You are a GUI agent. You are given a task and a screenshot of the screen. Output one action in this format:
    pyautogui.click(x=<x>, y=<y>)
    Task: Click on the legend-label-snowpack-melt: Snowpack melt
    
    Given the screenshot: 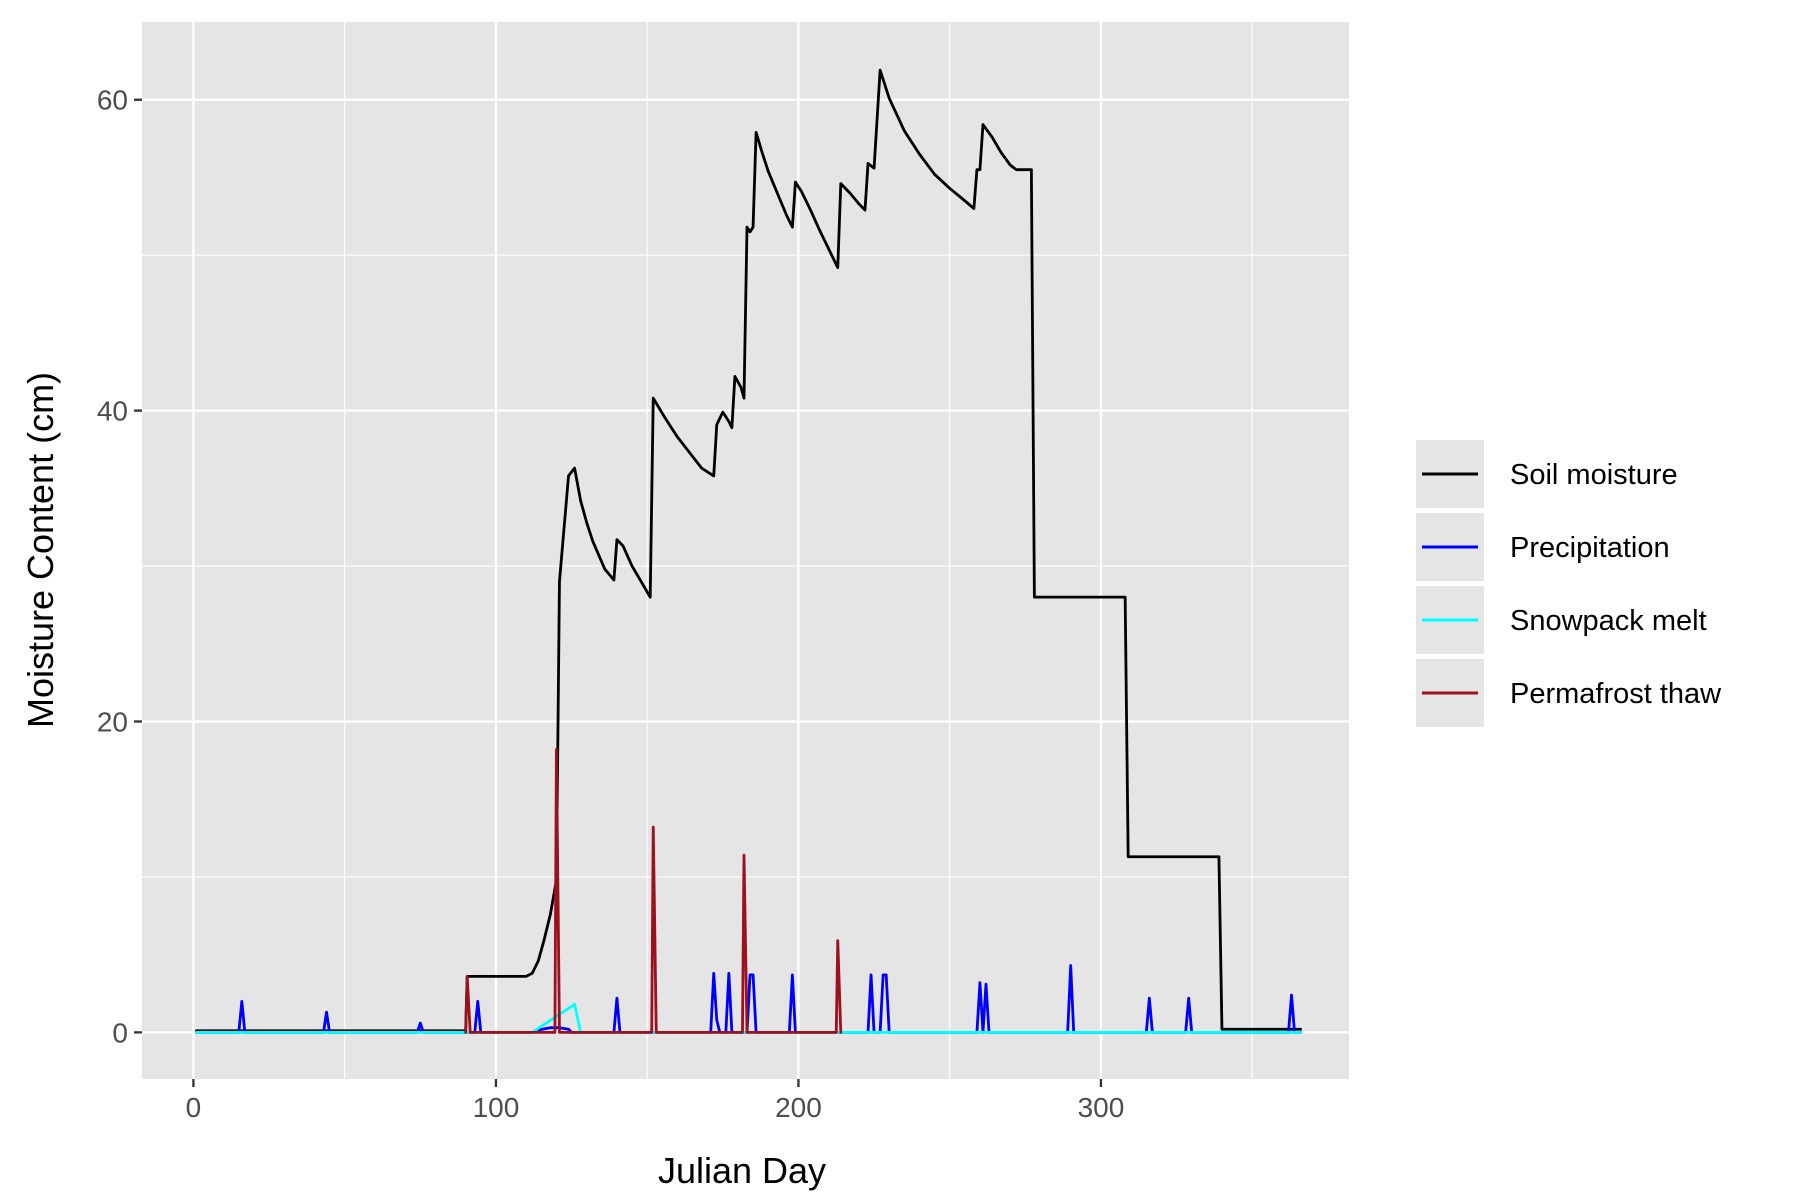 What is the action you would take?
    pyautogui.click(x=1608, y=621)
    